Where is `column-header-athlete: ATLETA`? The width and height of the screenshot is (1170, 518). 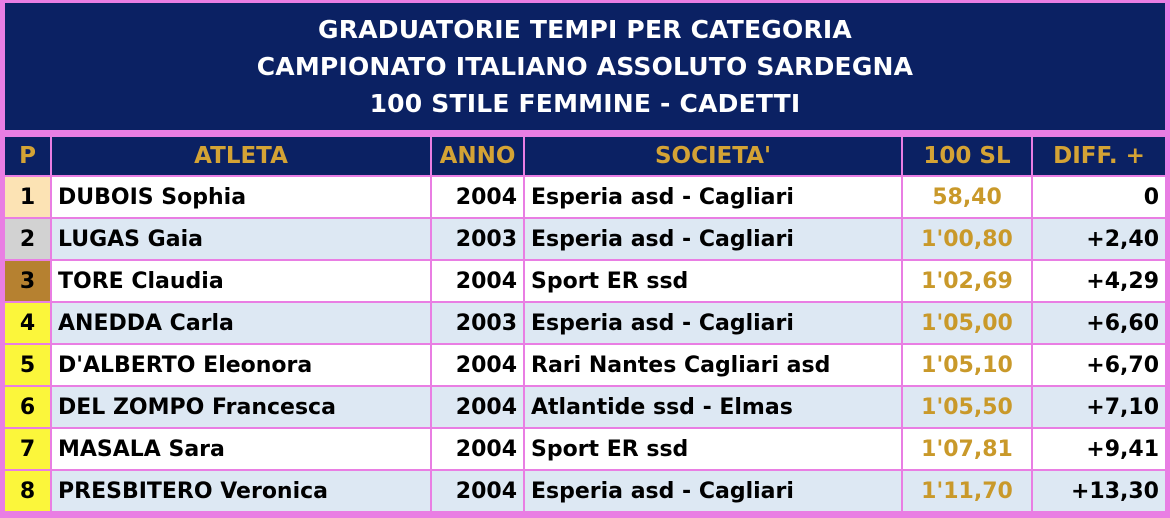 column-header-athlete: ATLETA is located at coordinates (242, 157).